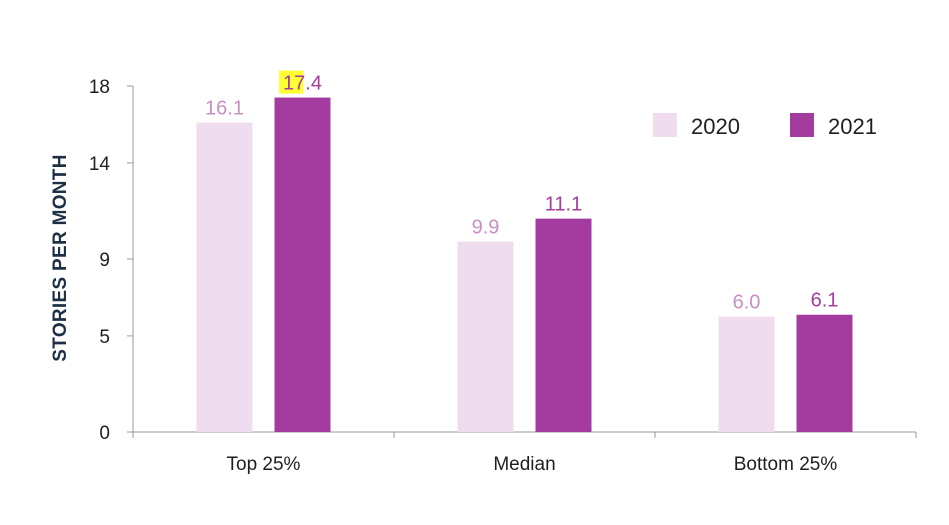 This screenshot has height=525, width=949. I want to click on legend-label-2021: 2021, so click(852, 126).